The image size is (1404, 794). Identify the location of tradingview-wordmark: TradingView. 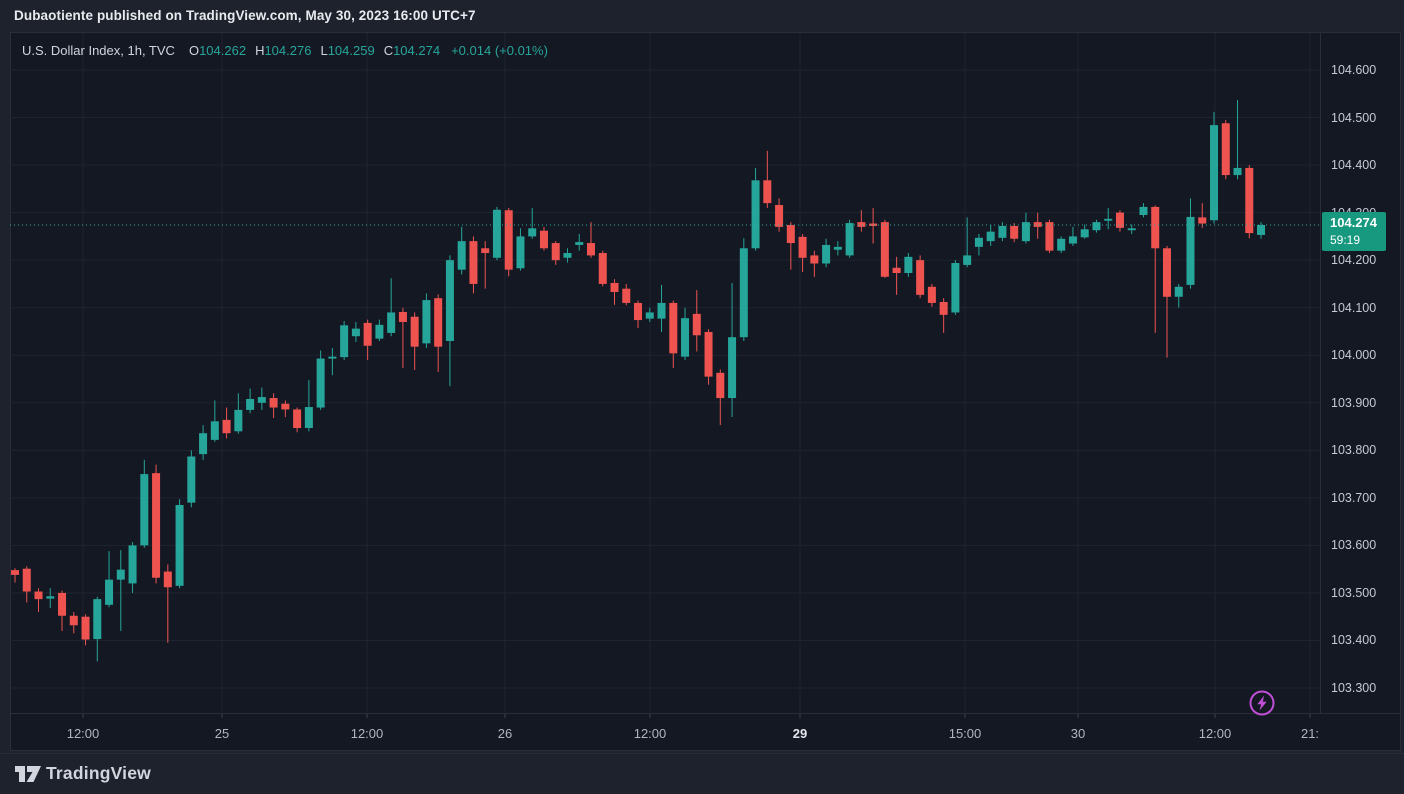
(98, 773).